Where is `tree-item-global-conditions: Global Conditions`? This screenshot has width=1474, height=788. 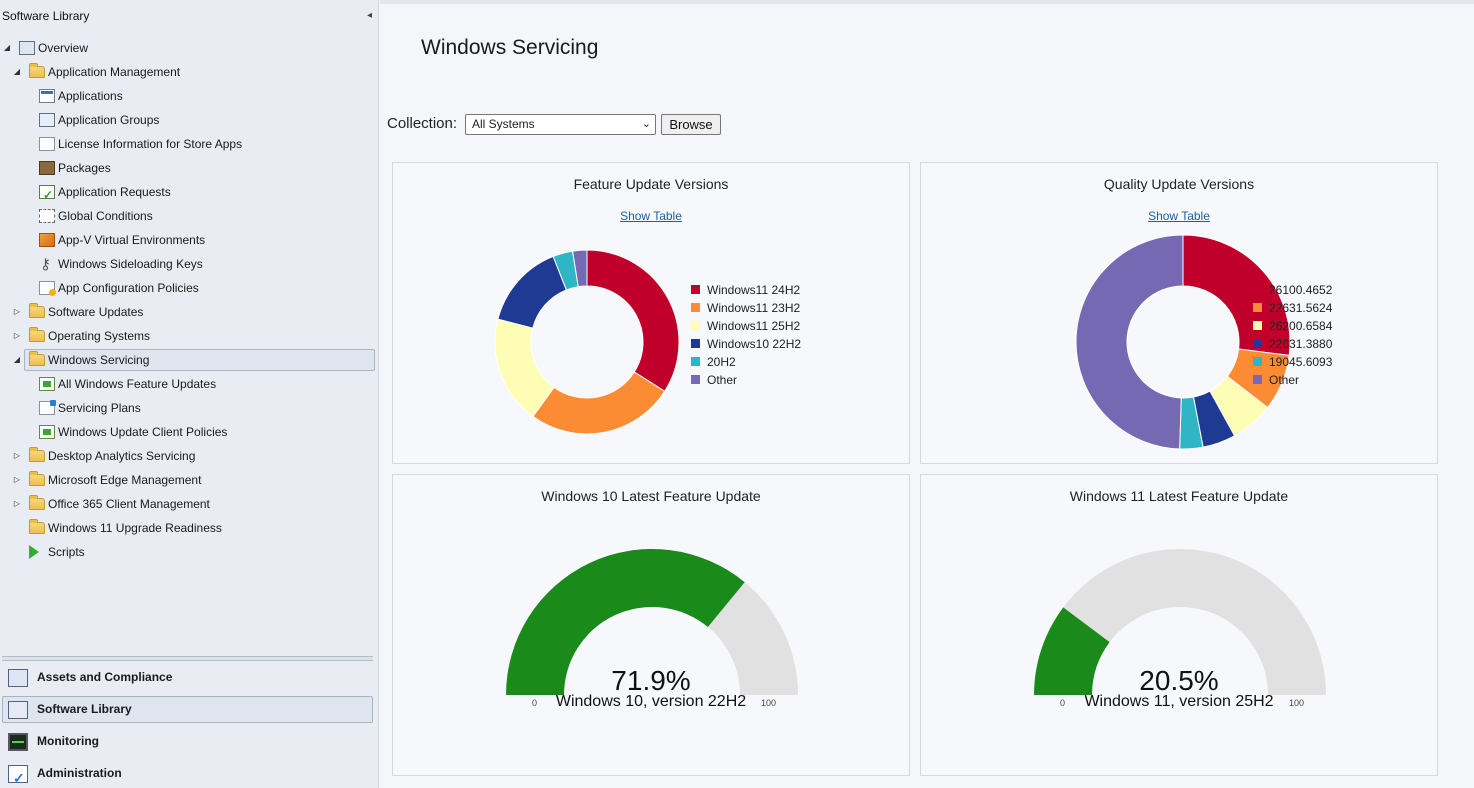
tree-item-global-conditions: Global Conditions is located at coordinates (189, 216).